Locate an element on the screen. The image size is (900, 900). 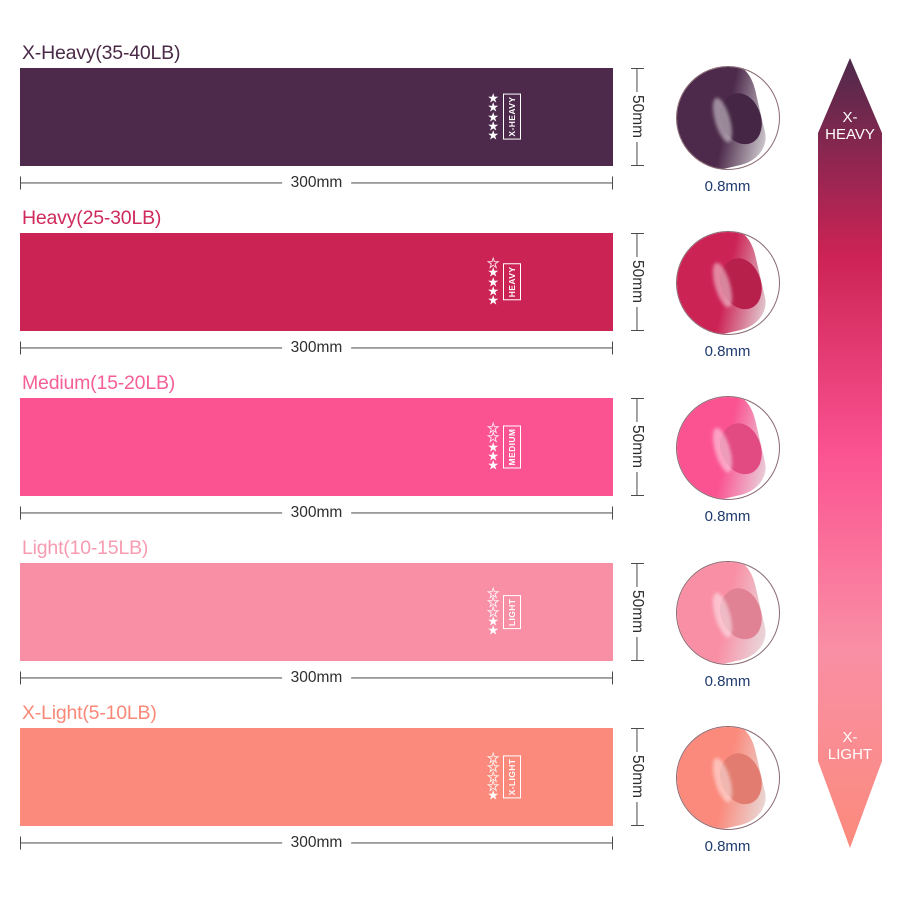
sticker-label-x-heavy: X-HEAVY is located at coordinates (512, 117).